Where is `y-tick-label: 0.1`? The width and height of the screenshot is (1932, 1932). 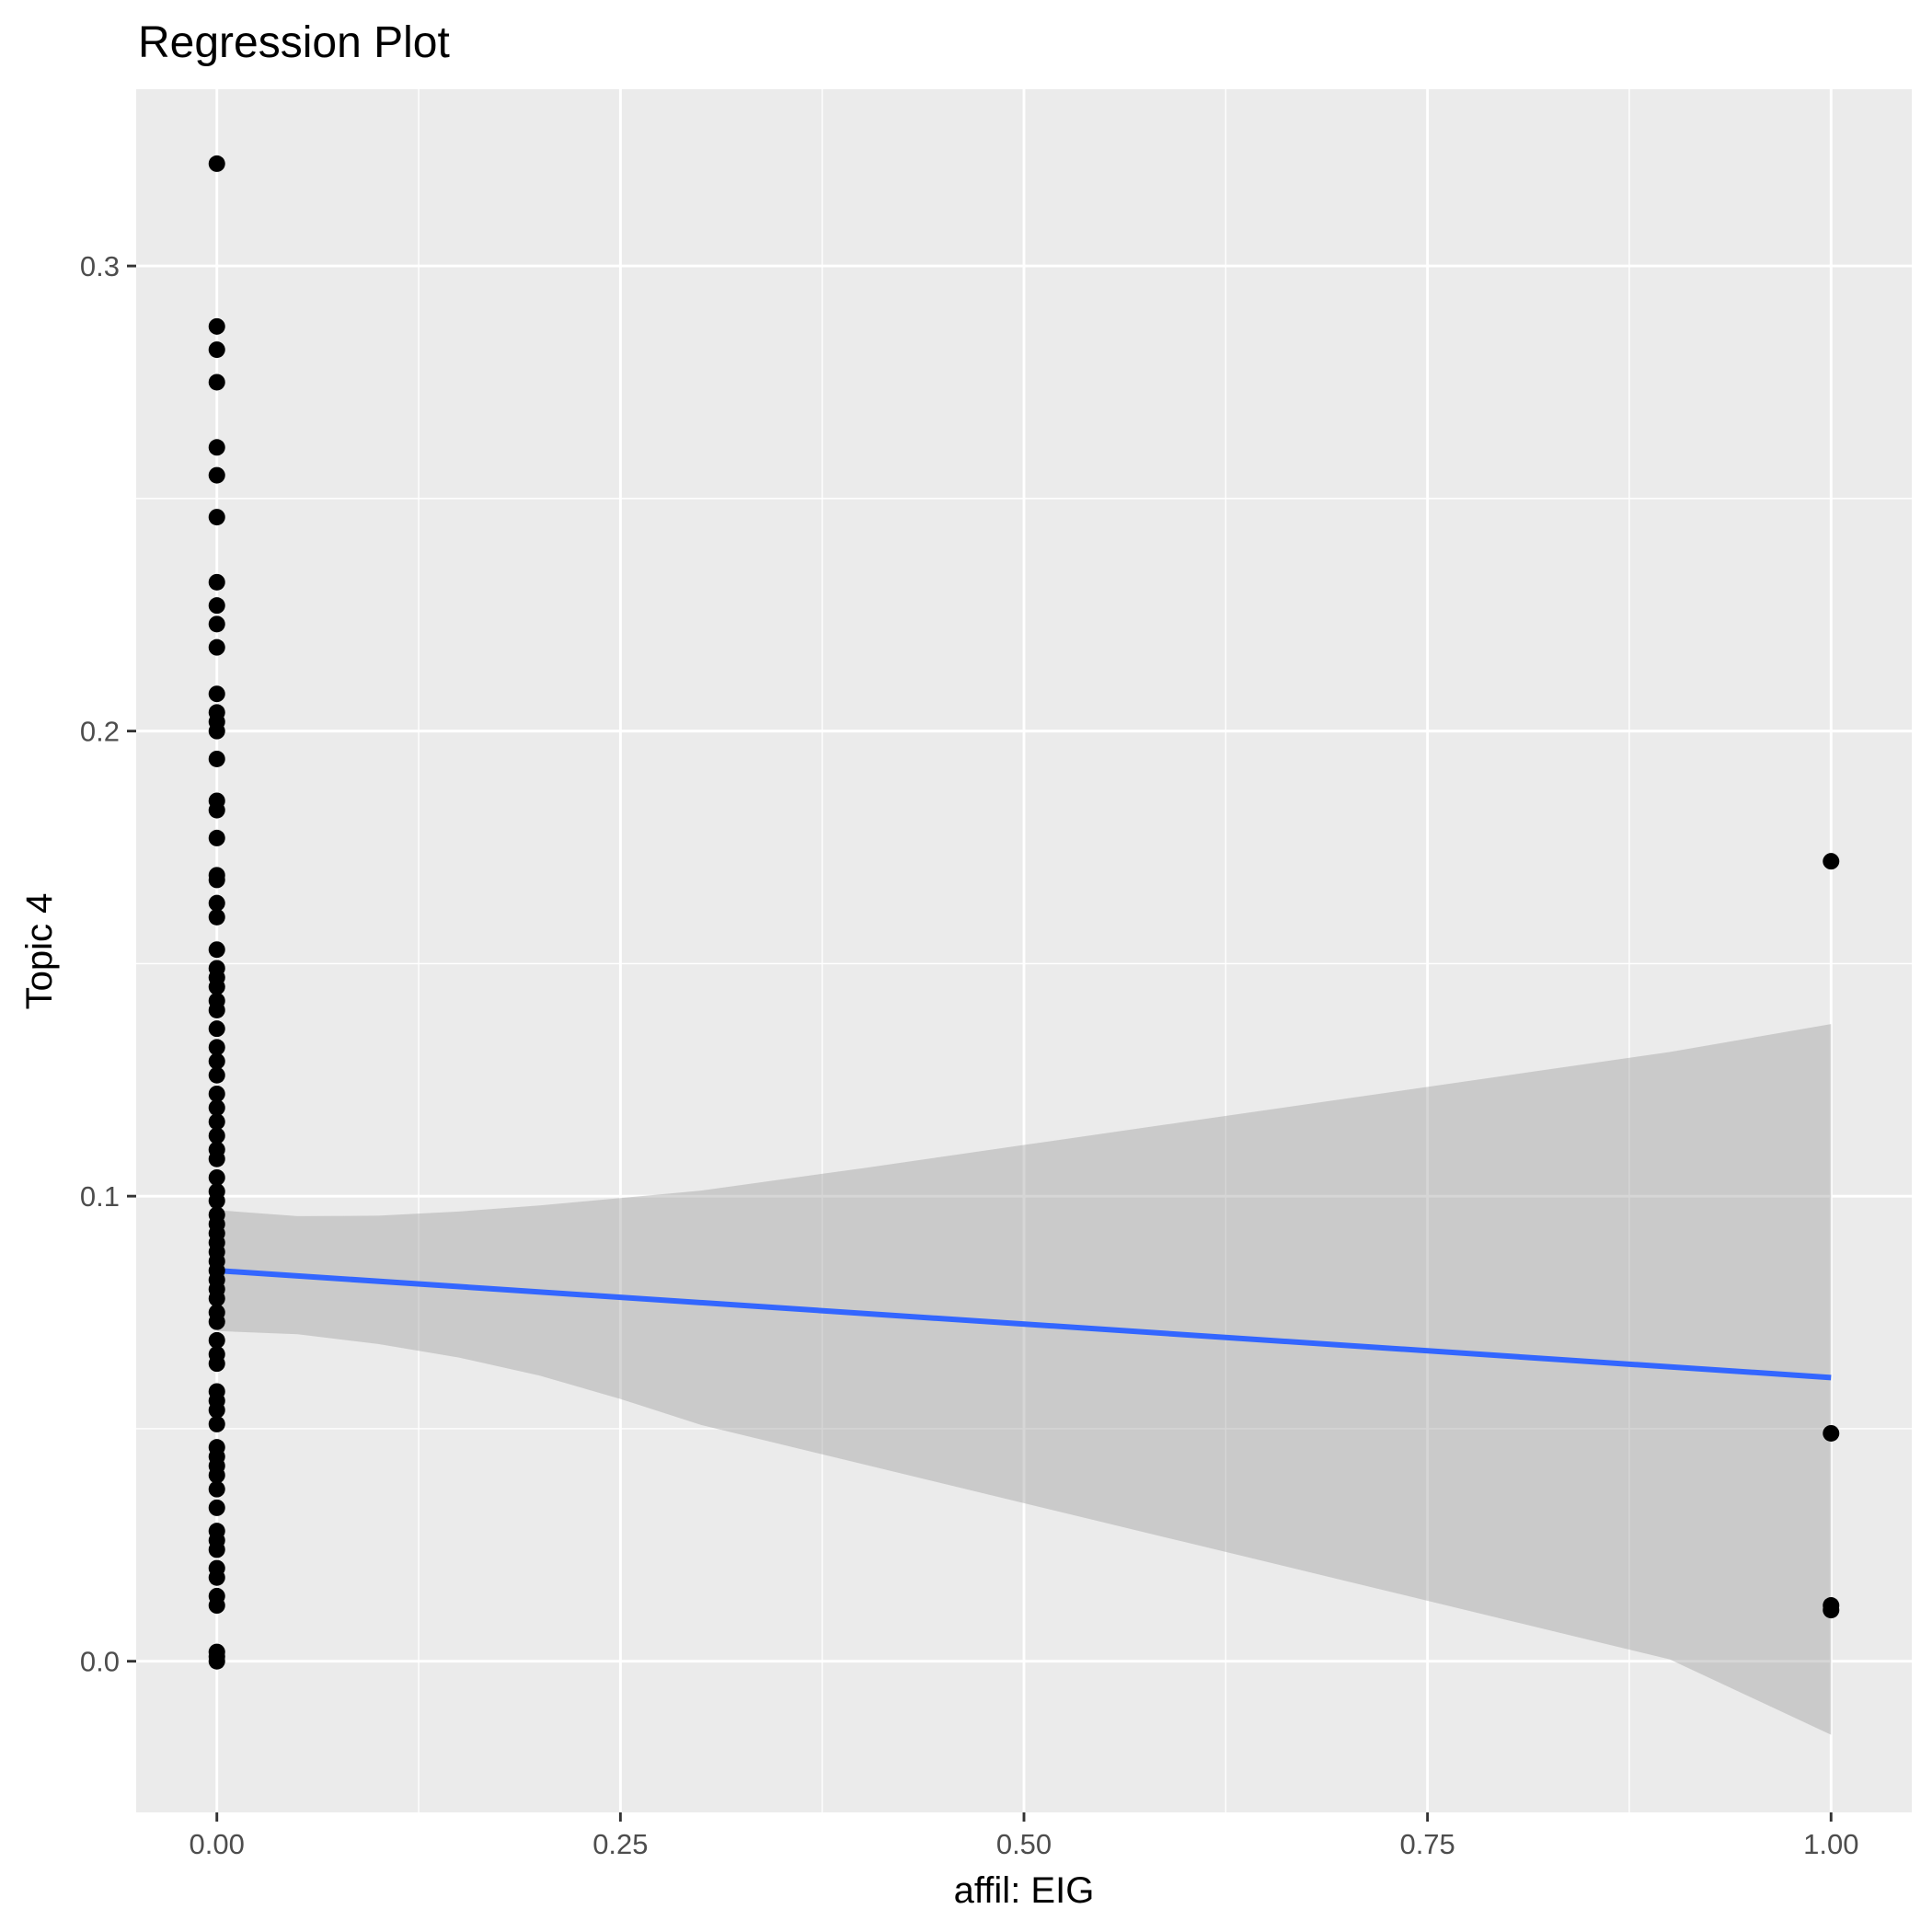 y-tick-label: 0.1 is located at coordinates (100, 1196).